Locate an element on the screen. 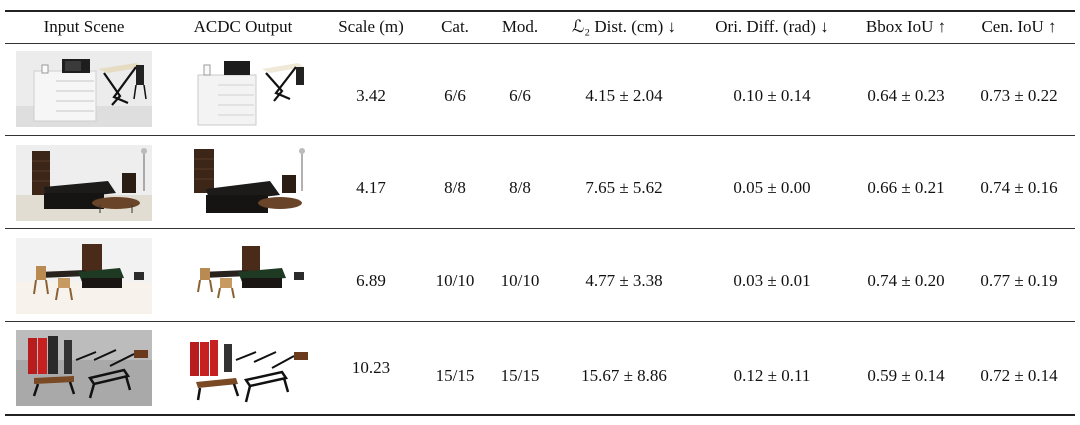 This screenshot has height=425, width=1080. row-4-input-scene-drawing is located at coordinates (84, 368).